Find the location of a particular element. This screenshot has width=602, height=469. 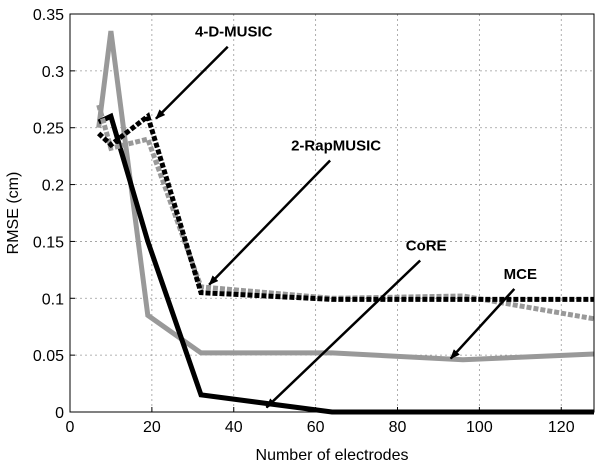

y-tick-label: 0.3 is located at coordinates (53, 72).